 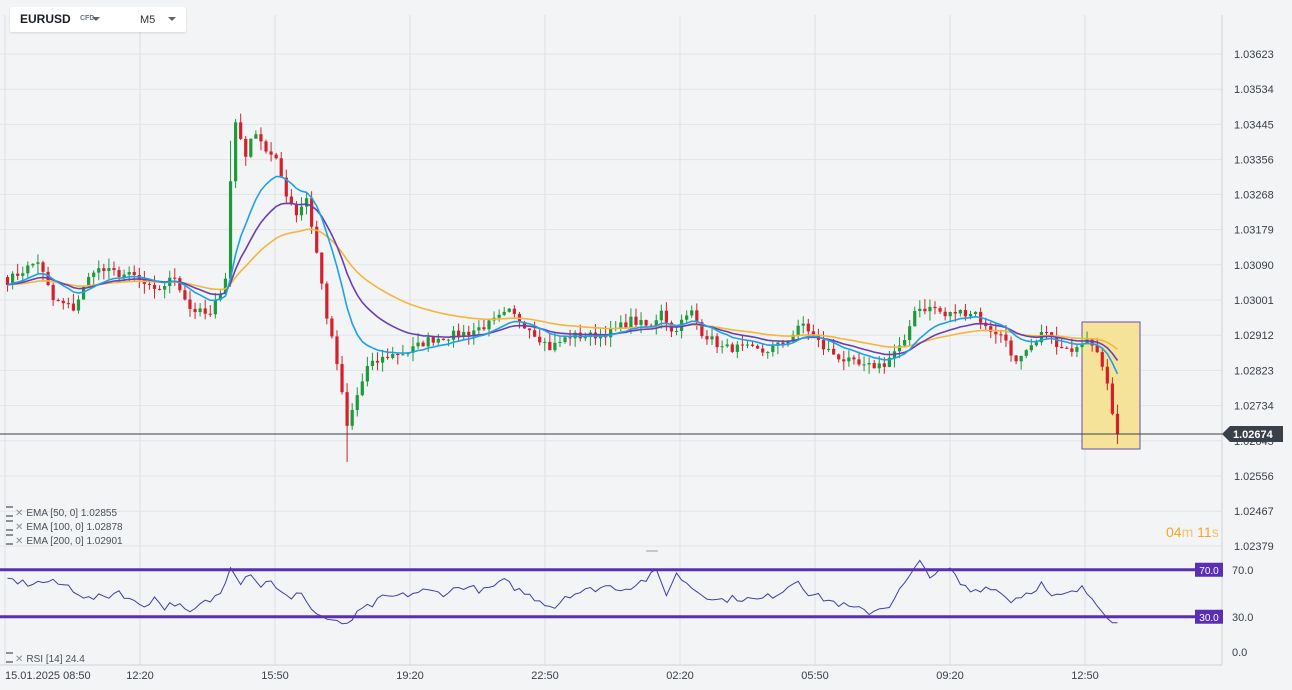 What do you see at coordinates (148, 20) in the screenshot?
I see `timeframe-label: M5` at bounding box center [148, 20].